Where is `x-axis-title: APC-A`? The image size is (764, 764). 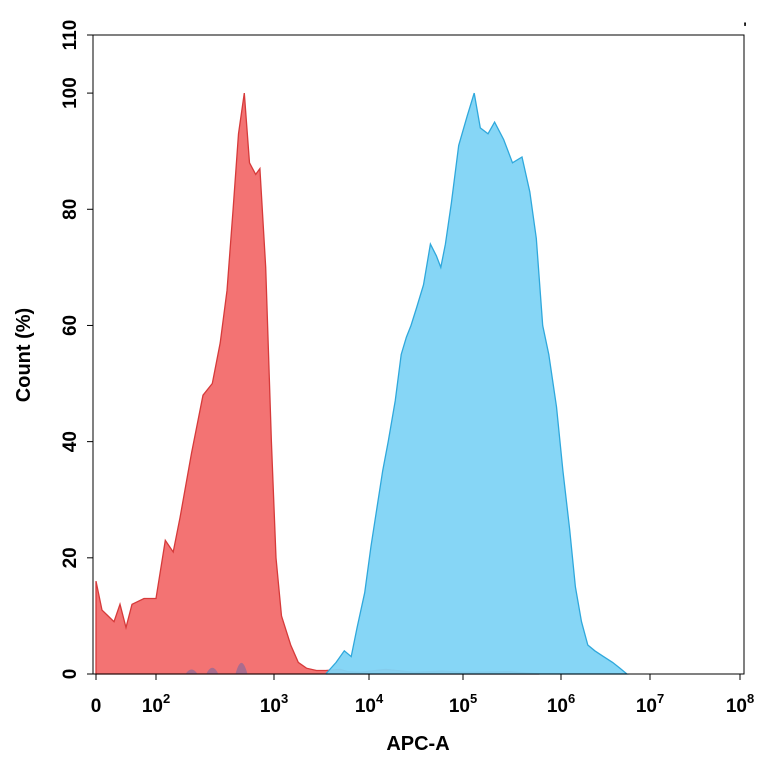
x-axis-title: APC-A is located at coordinates (417, 744).